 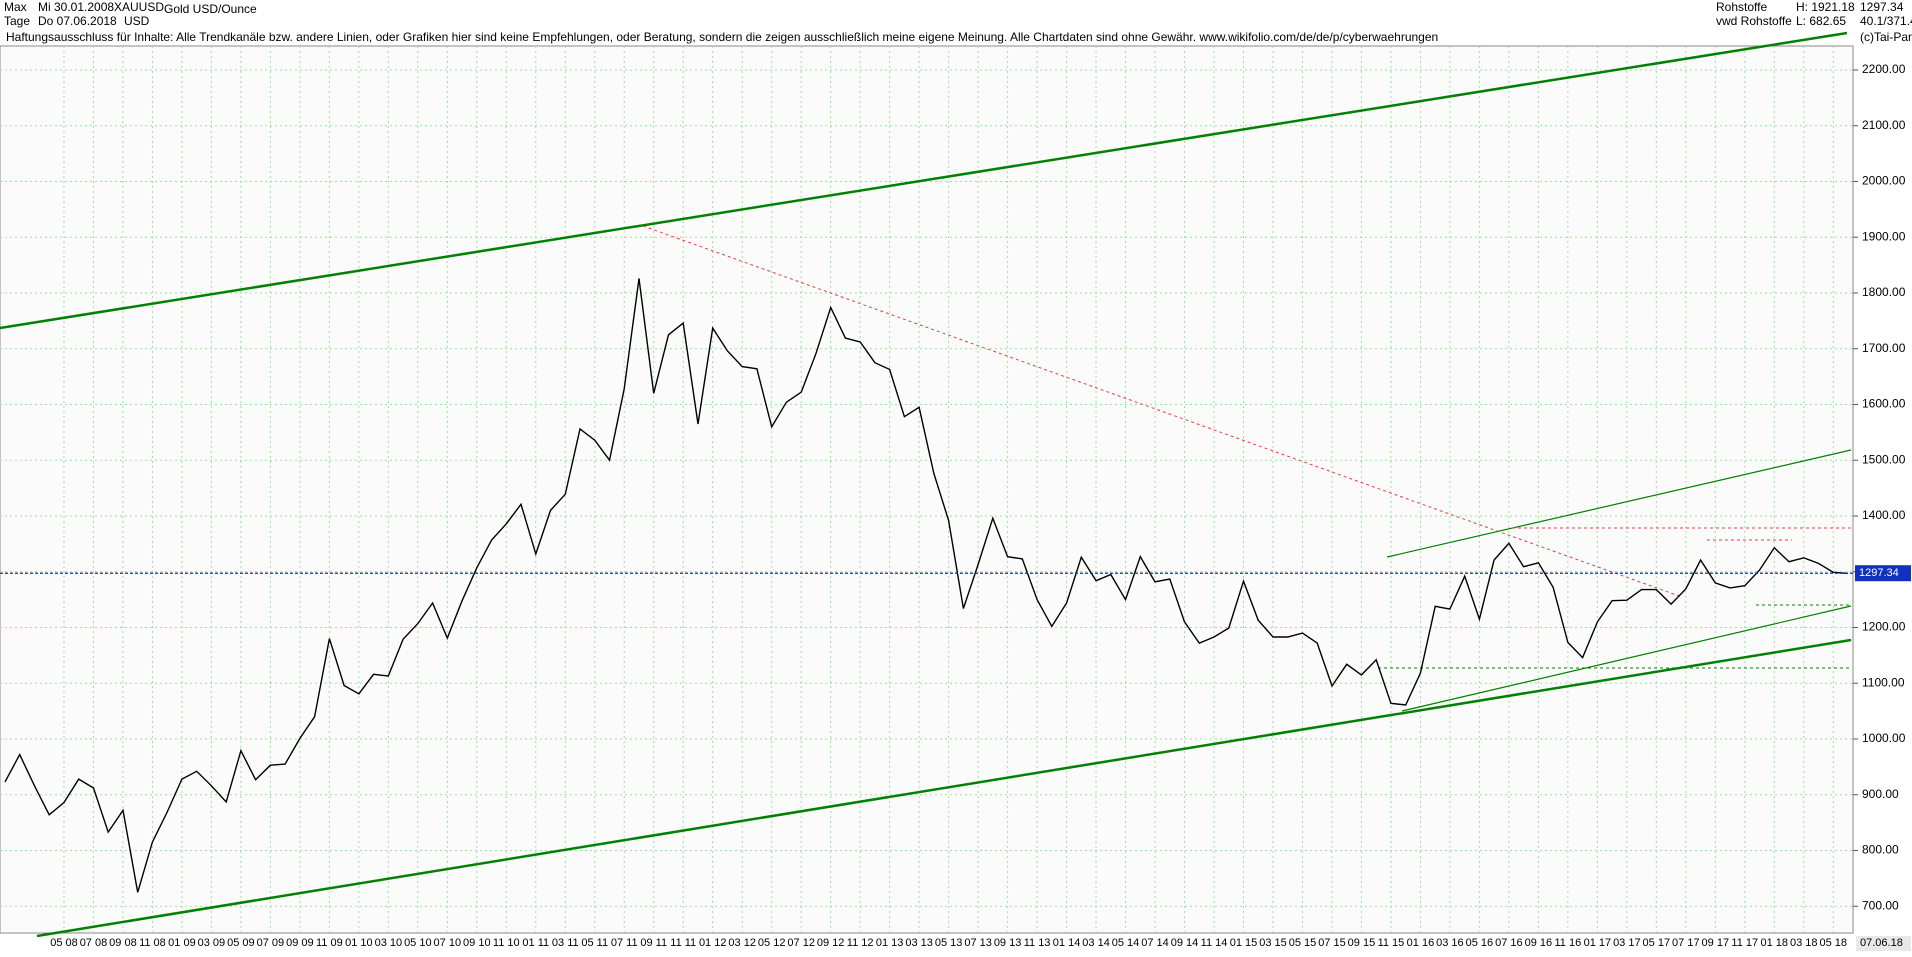 What do you see at coordinates (1884, 627) in the screenshot?
I see `y-tick-label: 1200.00` at bounding box center [1884, 627].